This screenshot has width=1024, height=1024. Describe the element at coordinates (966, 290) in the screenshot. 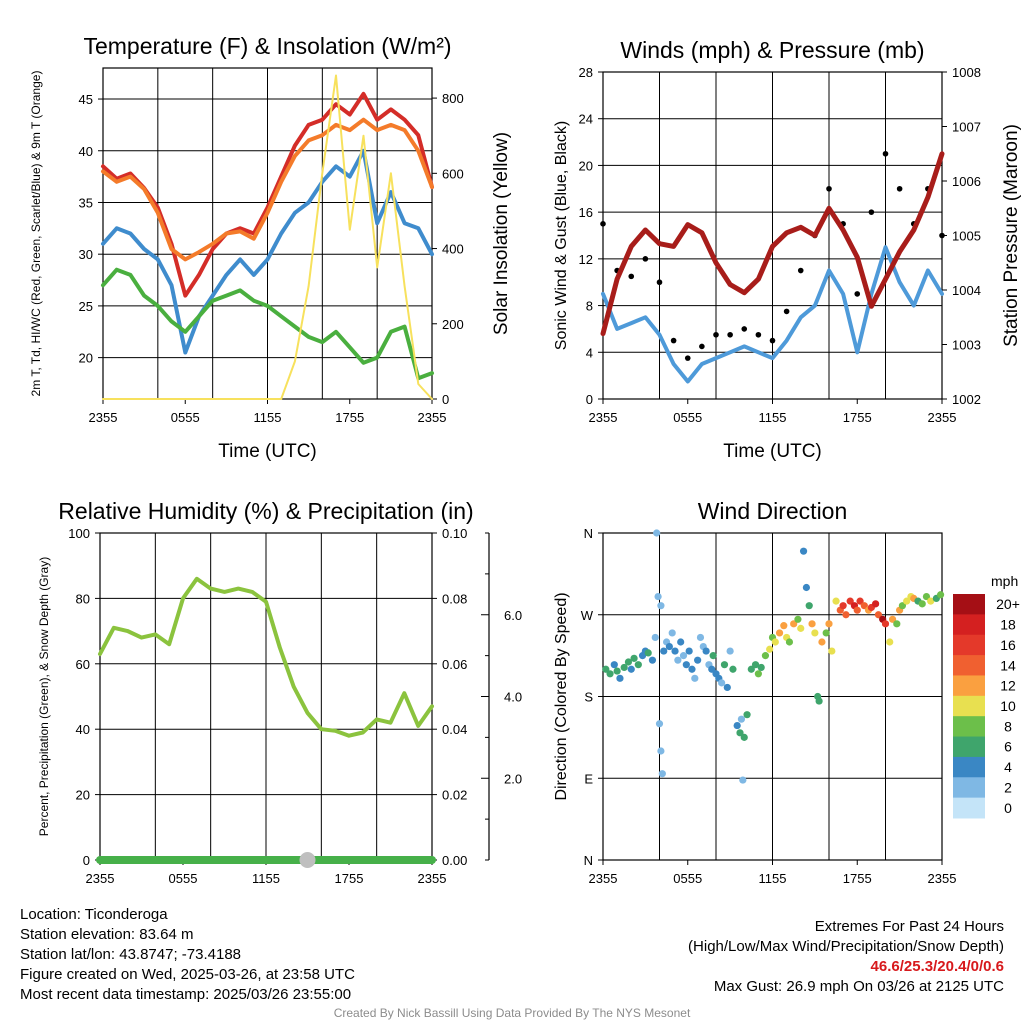

I see `y-tick-label-right: 1004` at that location.